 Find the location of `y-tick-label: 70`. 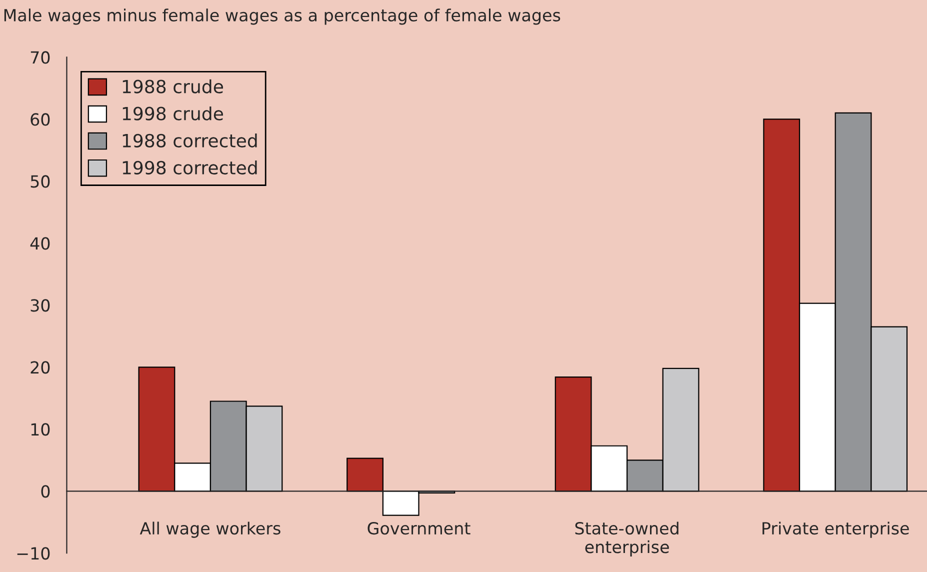

y-tick-label: 70 is located at coordinates (40, 57).